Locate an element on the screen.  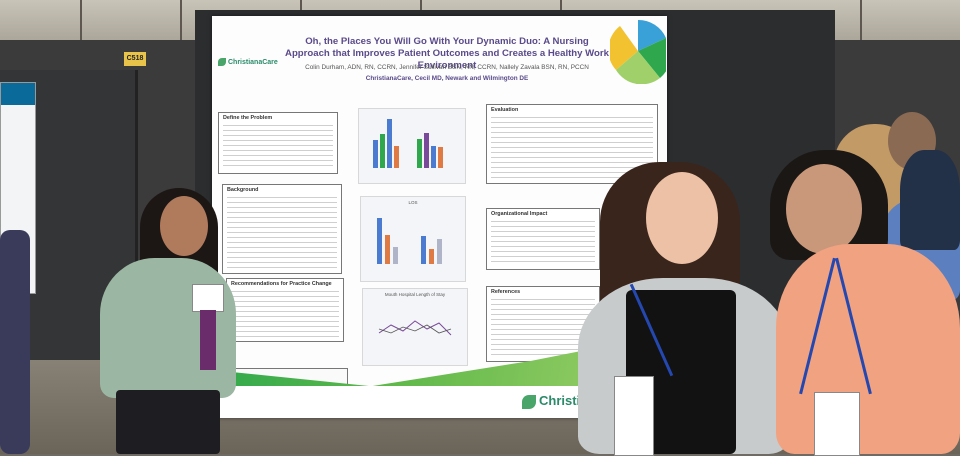
christianacare-footer-logo: Christi is located at coordinates (551, 401).